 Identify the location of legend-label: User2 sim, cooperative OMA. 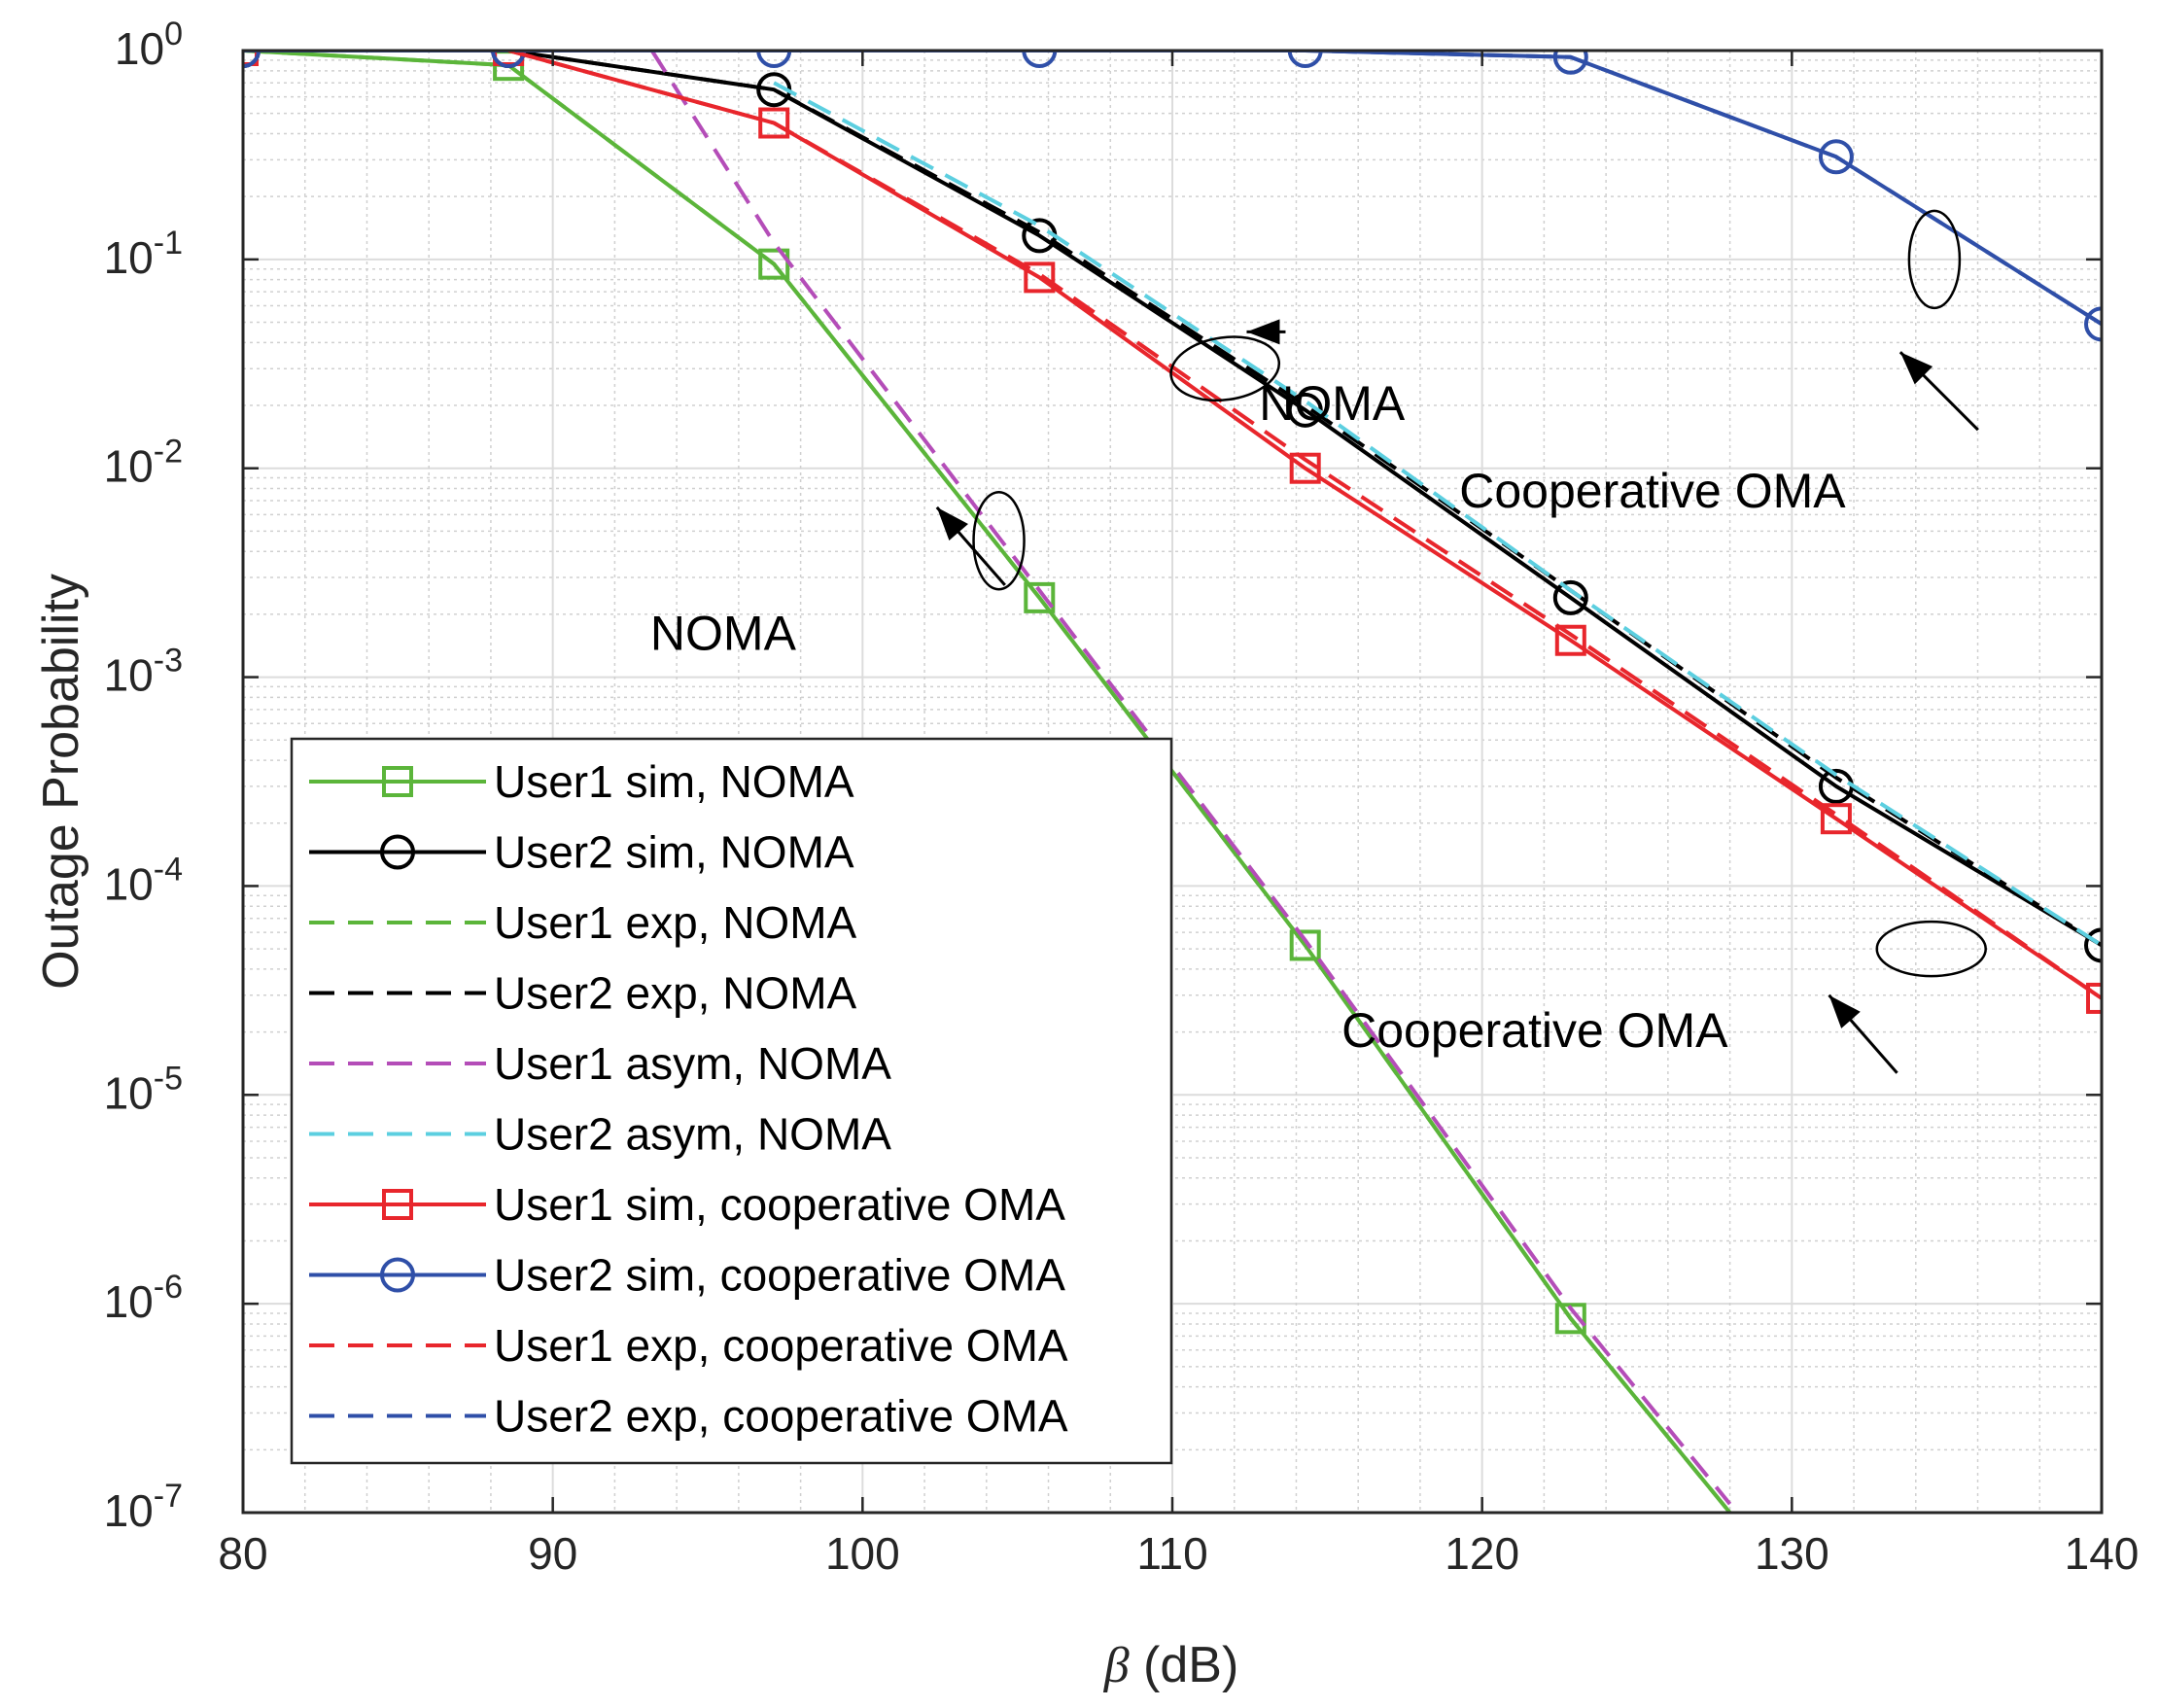
(779, 1276).